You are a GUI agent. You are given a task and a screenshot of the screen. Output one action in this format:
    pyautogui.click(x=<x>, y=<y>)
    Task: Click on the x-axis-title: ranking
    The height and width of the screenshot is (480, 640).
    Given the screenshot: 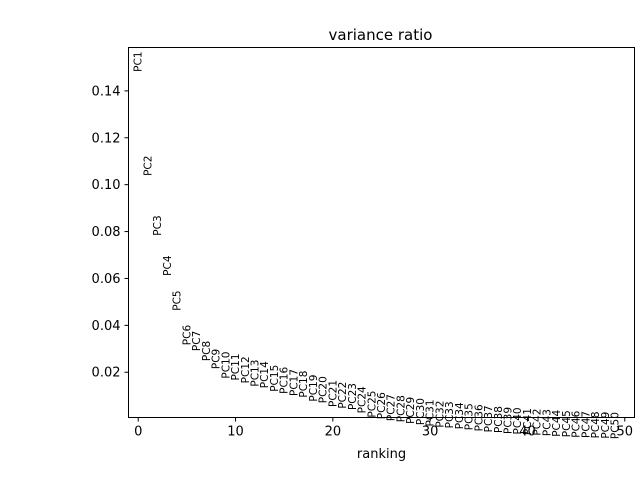 What is the action you would take?
    pyautogui.click(x=381, y=454)
    